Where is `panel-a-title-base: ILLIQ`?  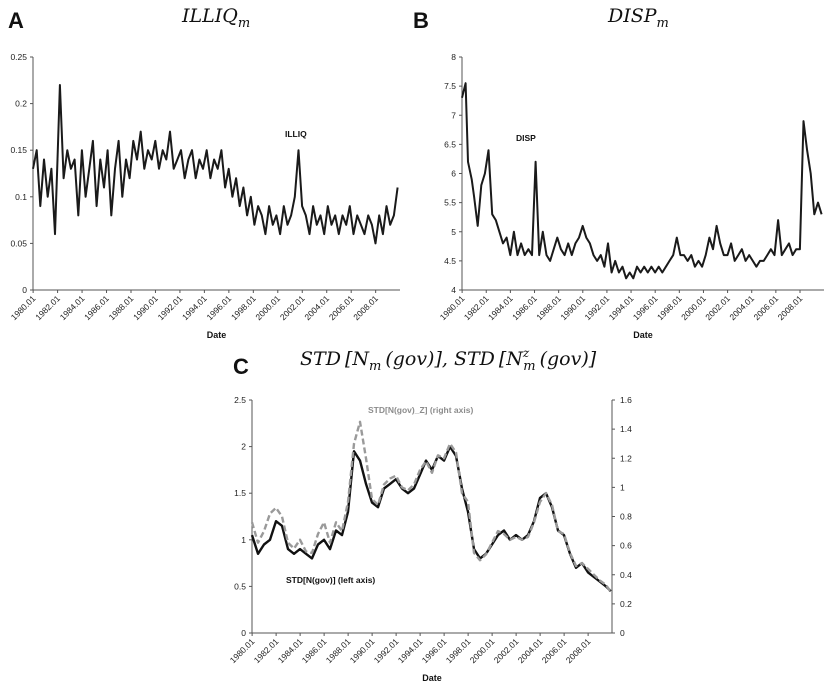 panel-a-title-base: ILLIQ is located at coordinates (209, 16).